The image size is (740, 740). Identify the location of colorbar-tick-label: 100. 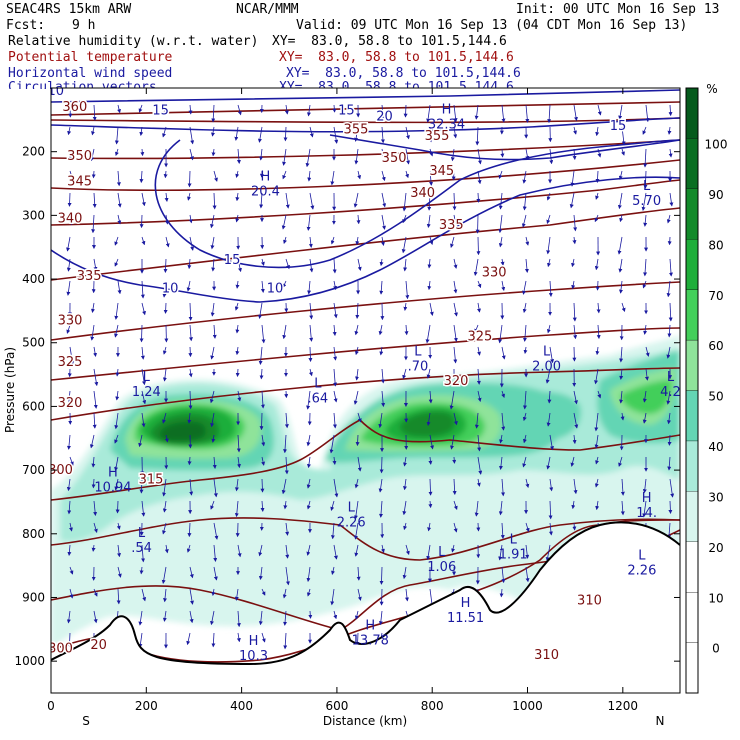
(716, 145).